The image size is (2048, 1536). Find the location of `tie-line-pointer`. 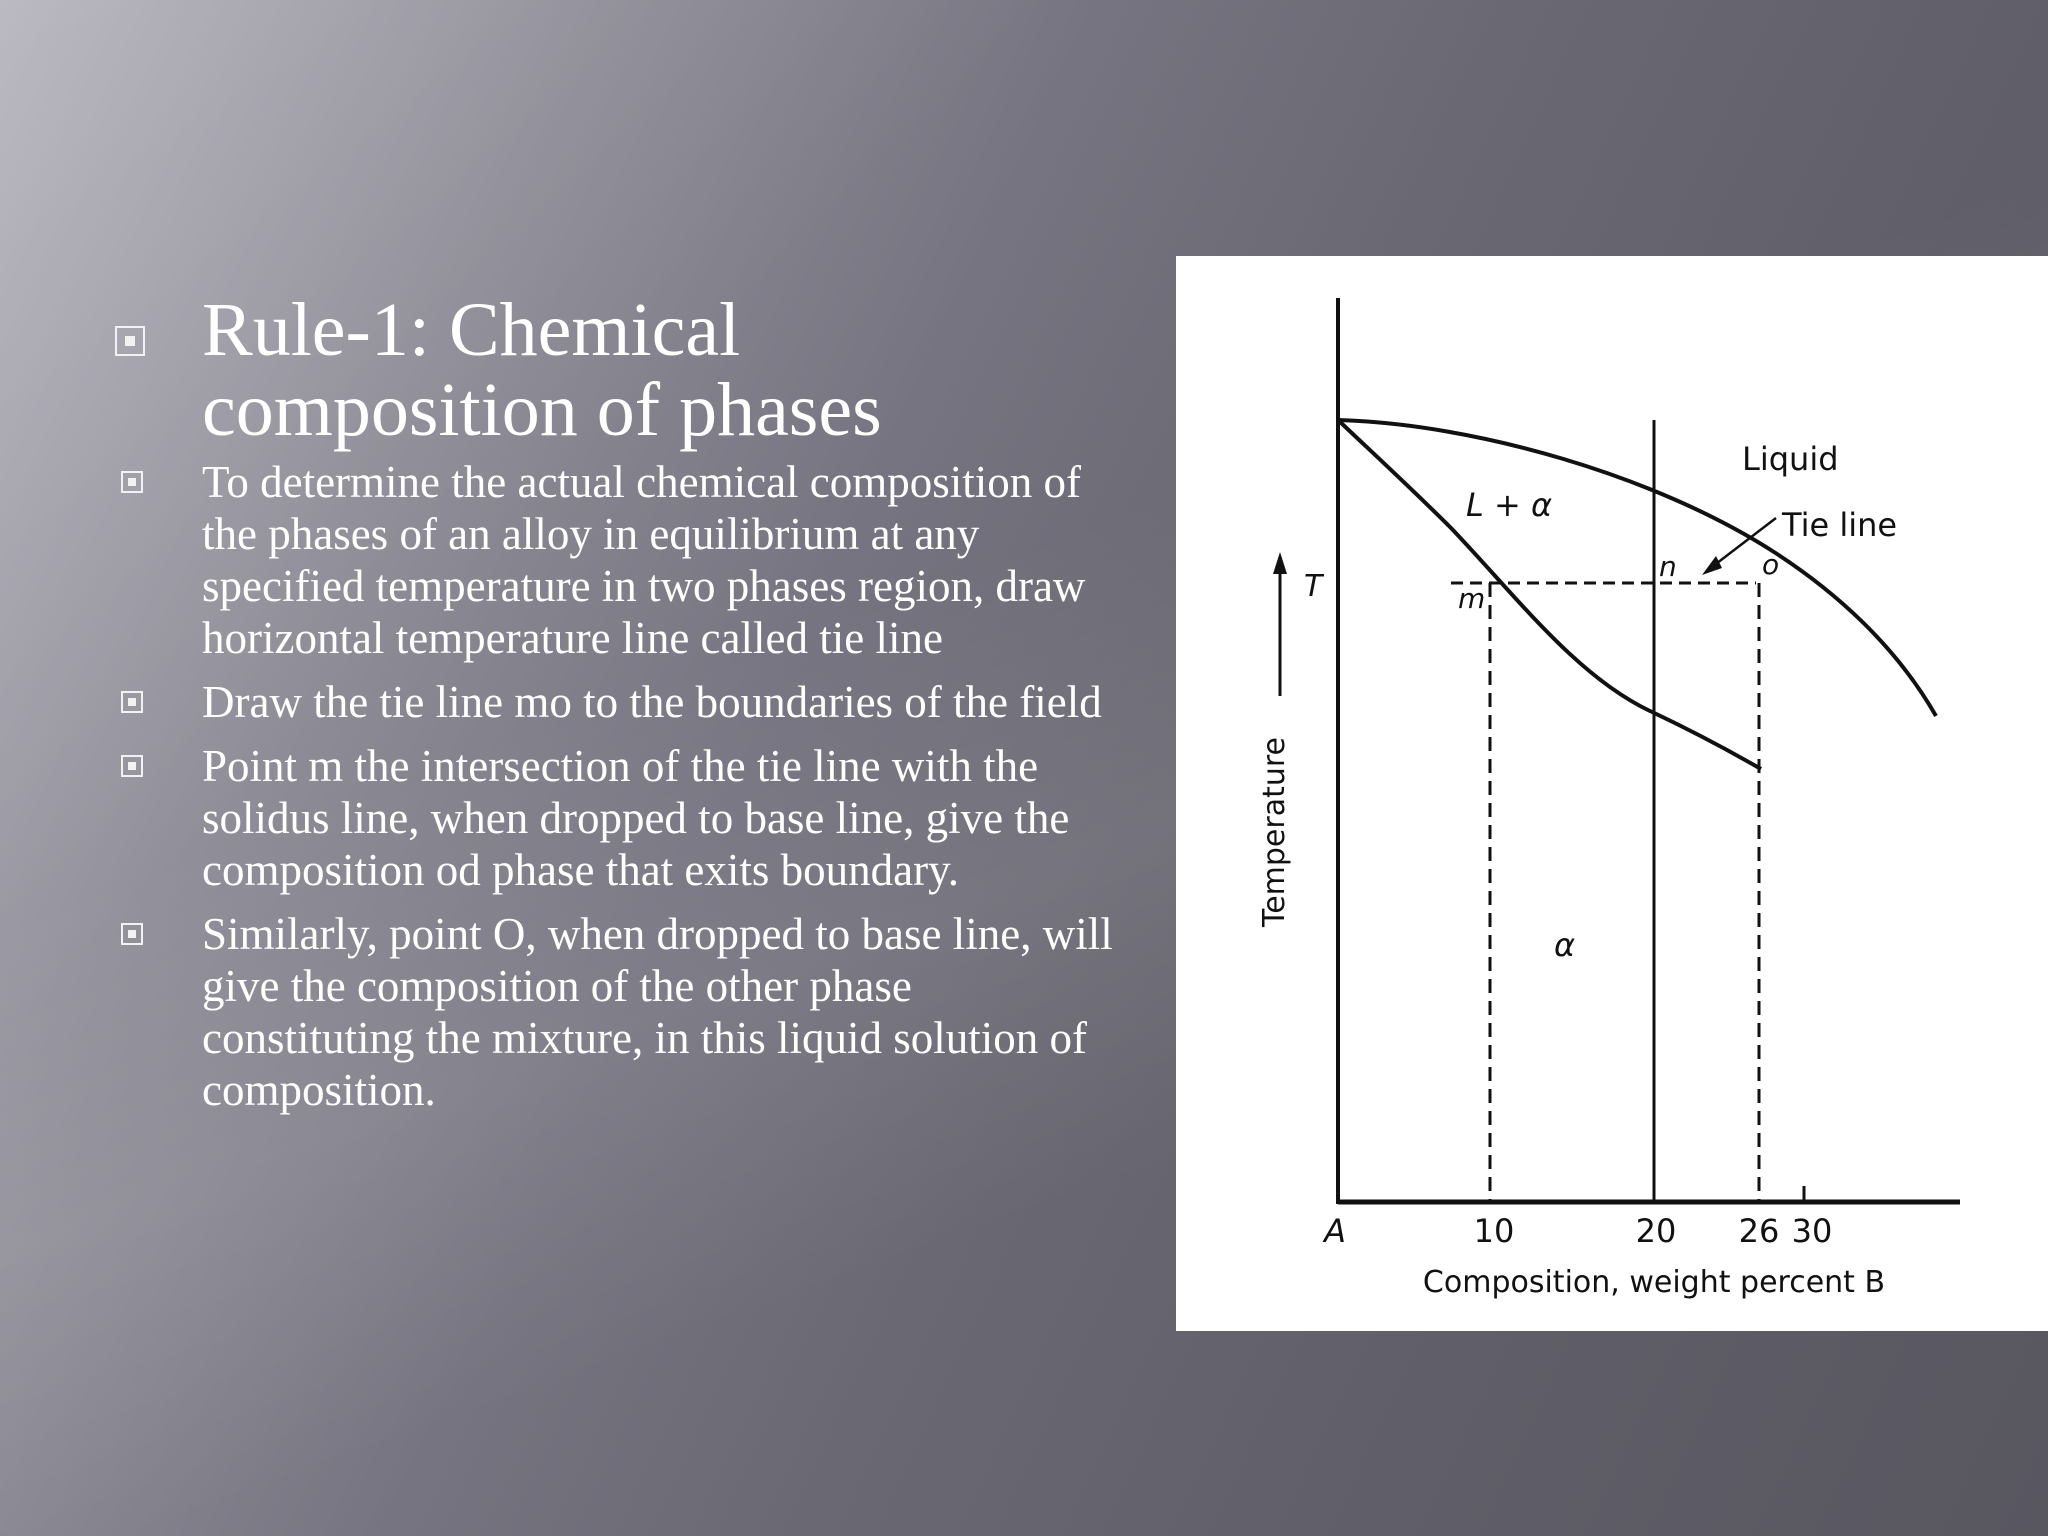

tie-line-pointer is located at coordinates (1742, 544).